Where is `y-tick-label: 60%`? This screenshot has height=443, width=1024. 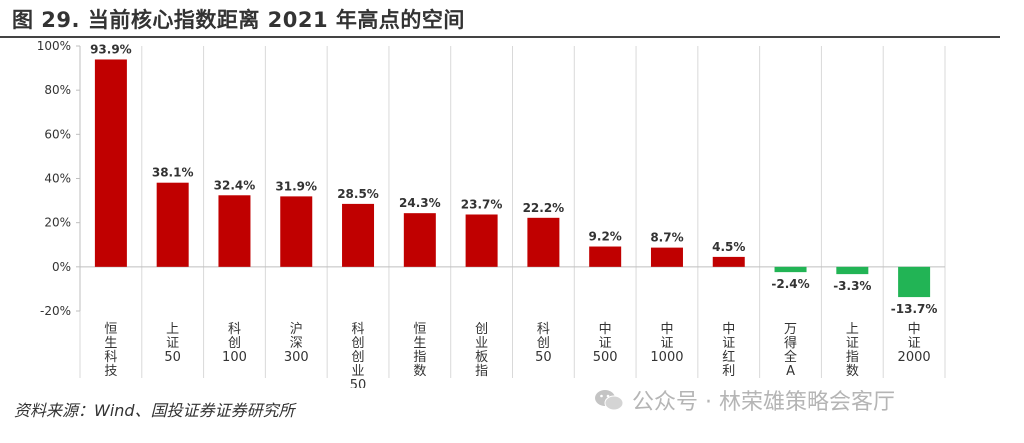 y-tick-label: 60% is located at coordinates (57, 134).